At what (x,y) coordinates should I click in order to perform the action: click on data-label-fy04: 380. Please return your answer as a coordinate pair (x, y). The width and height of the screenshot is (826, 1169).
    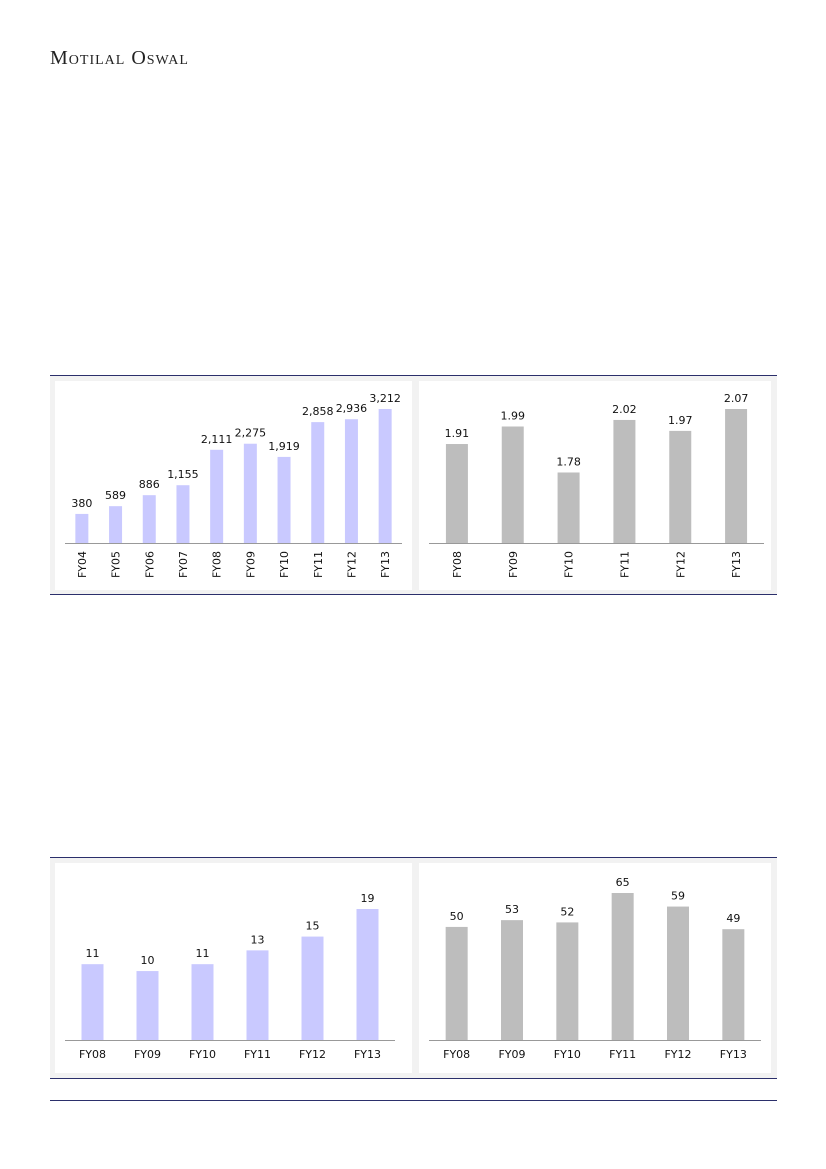
    Looking at the image, I should click on (81, 503).